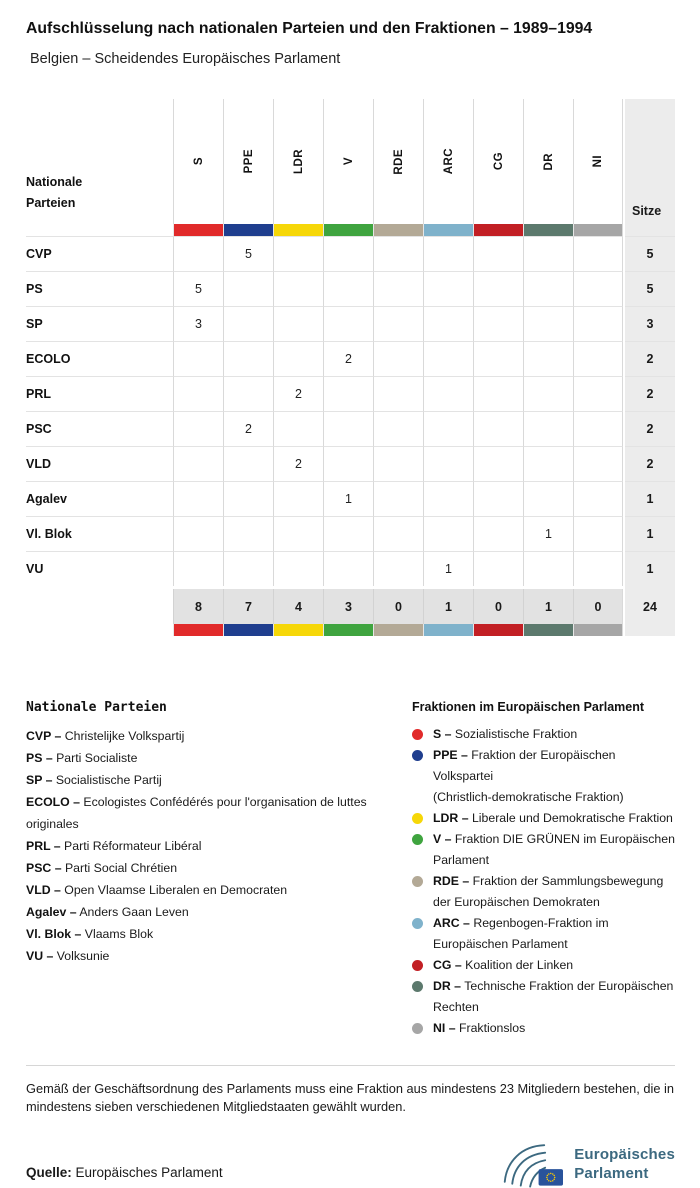  I want to click on group-color-bar-bottom-ldr, so click(298, 630).